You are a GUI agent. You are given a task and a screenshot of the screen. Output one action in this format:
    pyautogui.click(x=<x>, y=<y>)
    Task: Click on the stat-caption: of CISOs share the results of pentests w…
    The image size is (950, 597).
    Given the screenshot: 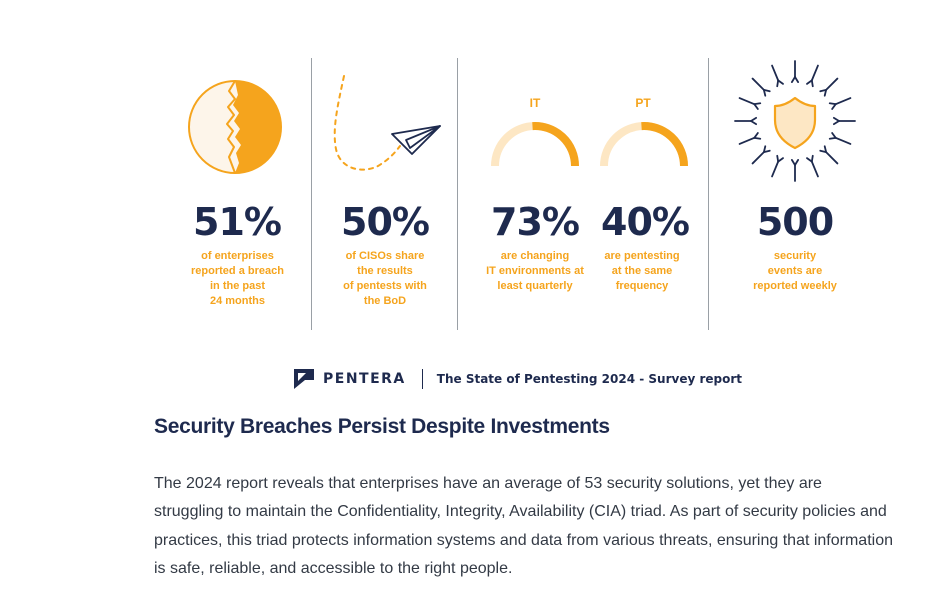 What is the action you would take?
    pyautogui.click(x=385, y=278)
    